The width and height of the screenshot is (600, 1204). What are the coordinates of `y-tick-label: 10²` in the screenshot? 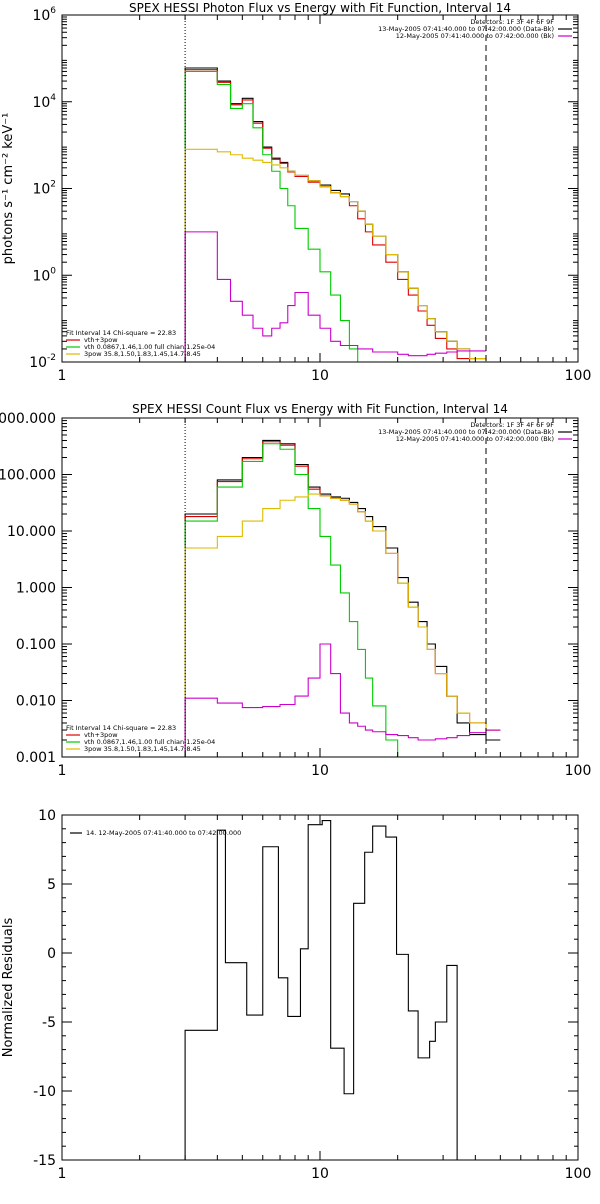 It's located at (44, 189).